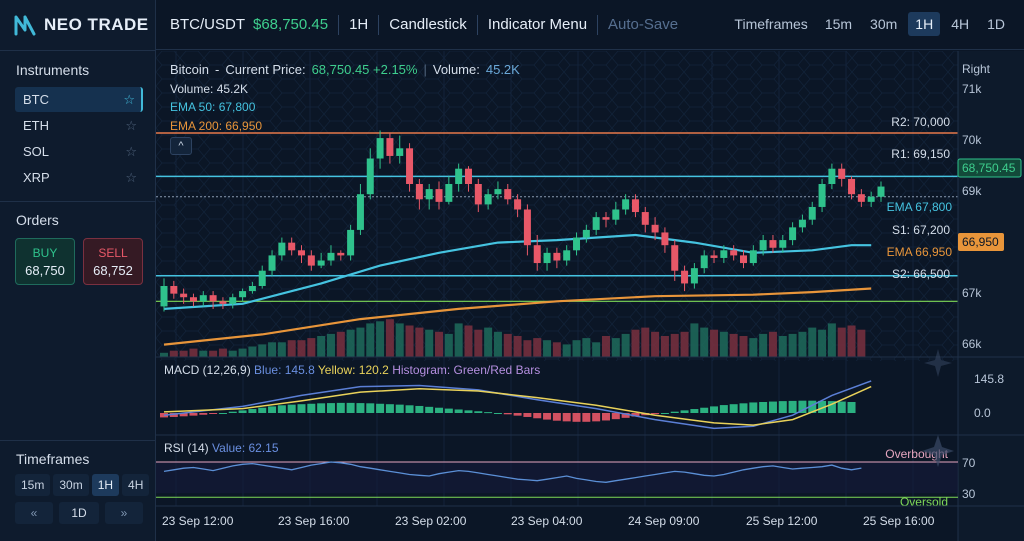 This screenshot has width=1024, height=541. I want to click on instrument-item-sol: SOL ☆, so click(79, 151).